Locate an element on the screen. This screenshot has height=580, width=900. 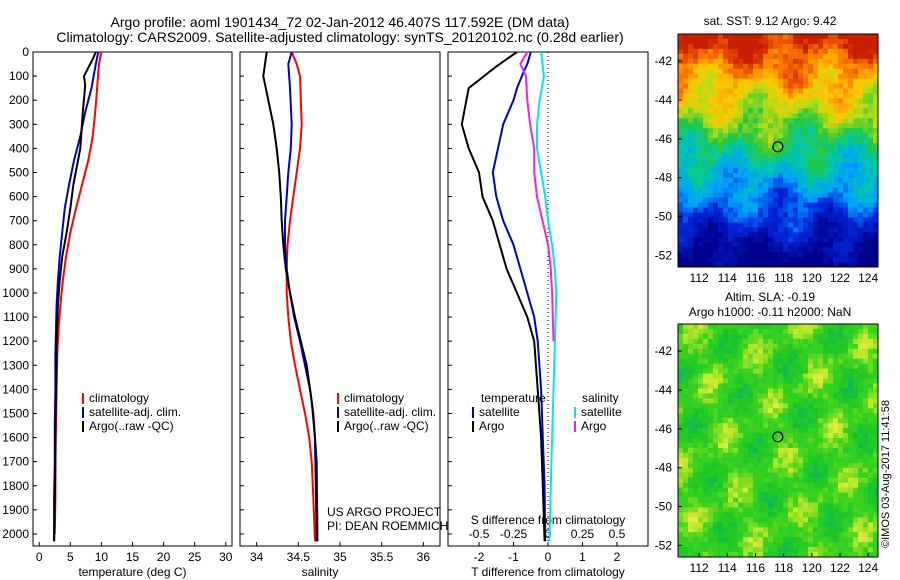
sla-map-title-line1: Altim. SLA: -0.19 is located at coordinates (770, 297).